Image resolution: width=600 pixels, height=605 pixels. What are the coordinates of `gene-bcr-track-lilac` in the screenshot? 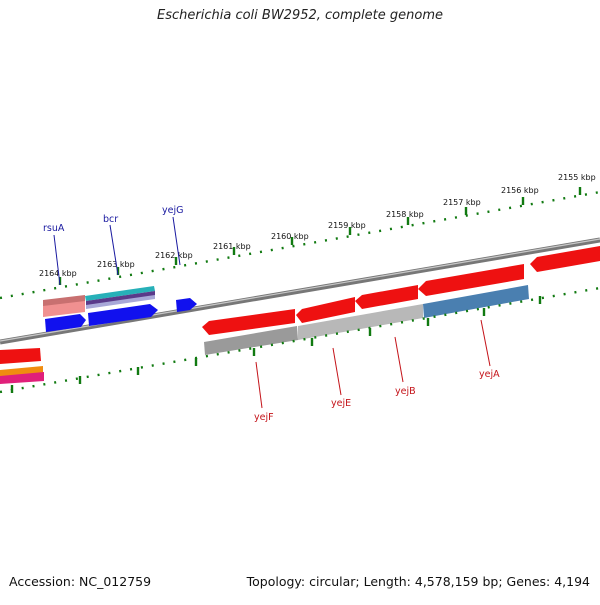 It's located at (120, 302).